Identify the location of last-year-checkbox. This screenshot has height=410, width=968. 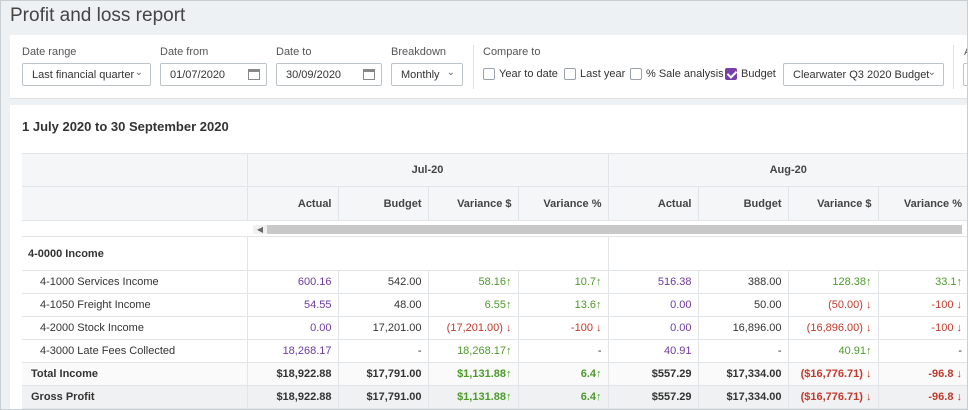
(570, 74).